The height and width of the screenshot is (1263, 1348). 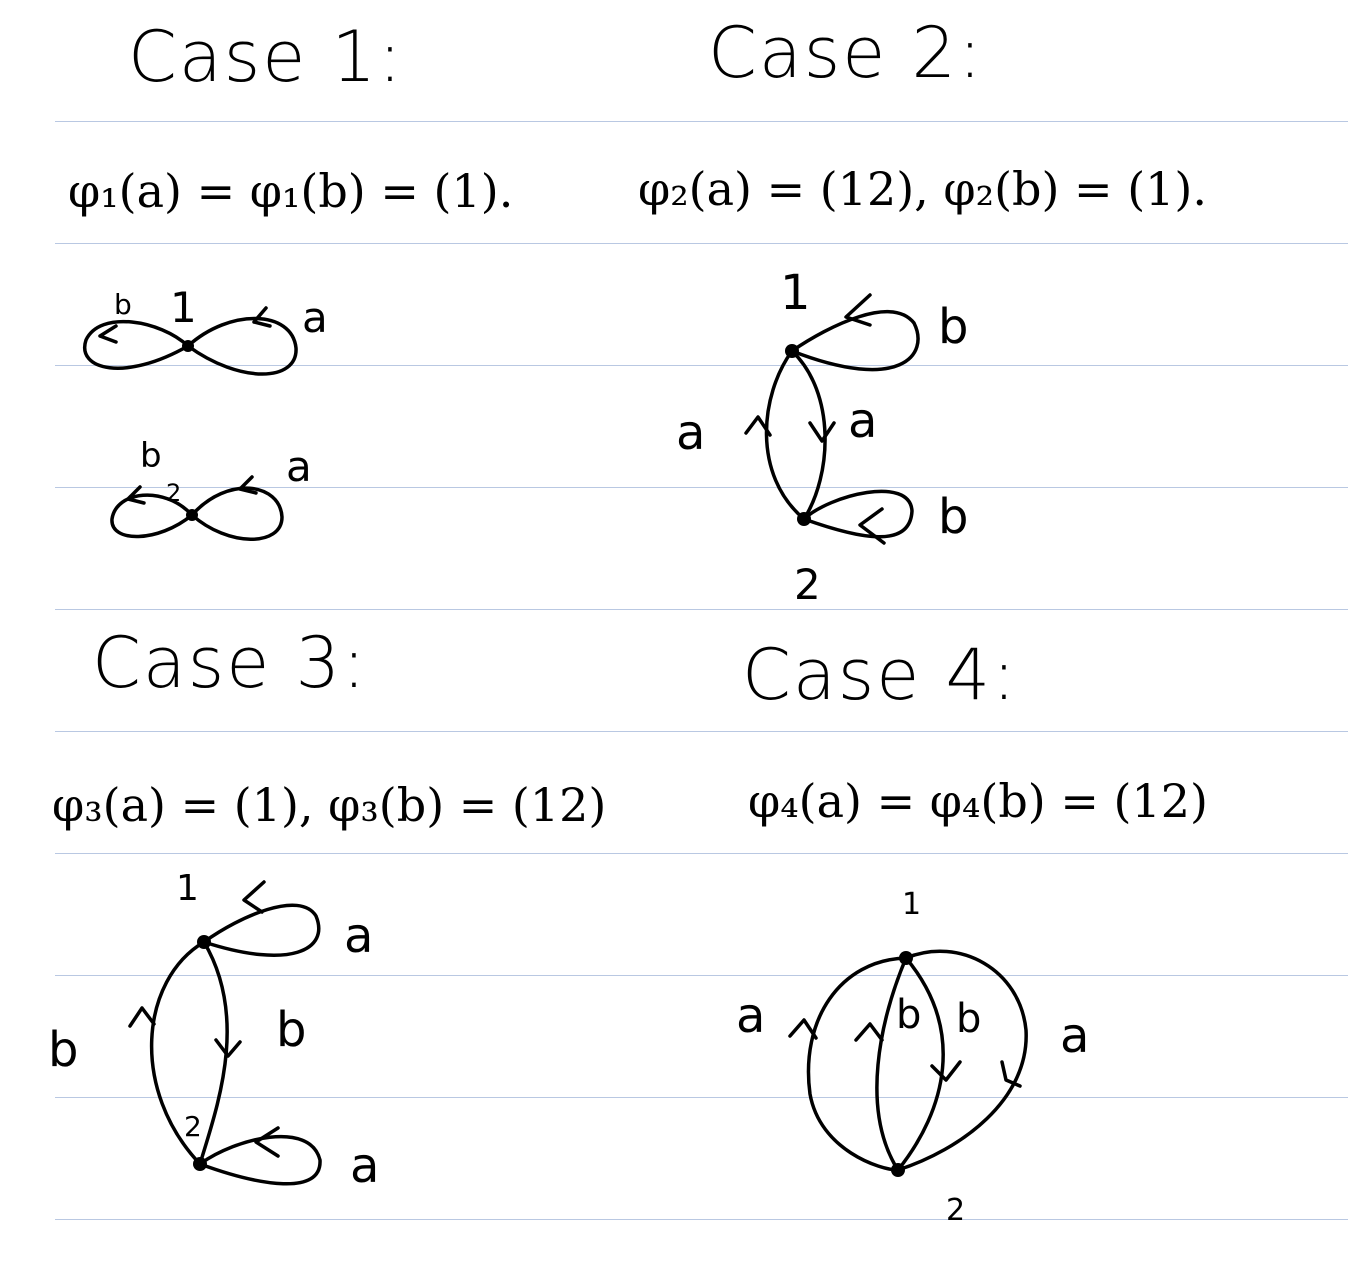 I want to click on loop-a-bottom, so click(x=260, y=1160).